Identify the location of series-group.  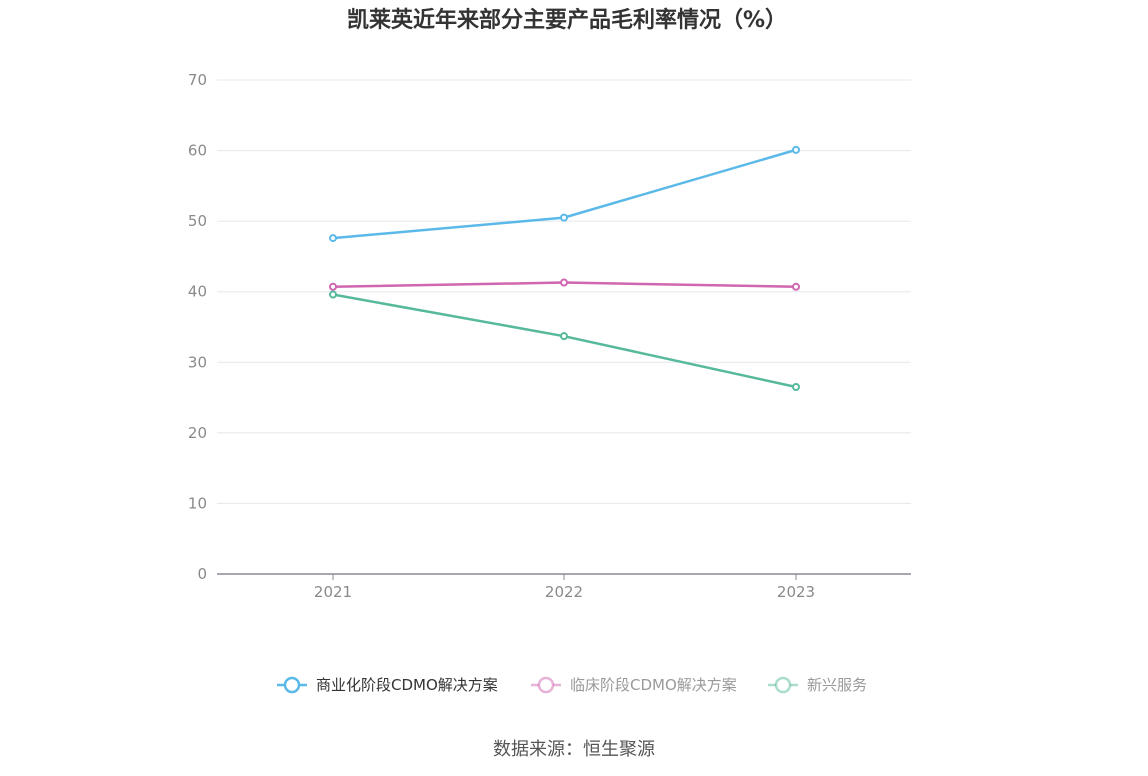
(564, 268).